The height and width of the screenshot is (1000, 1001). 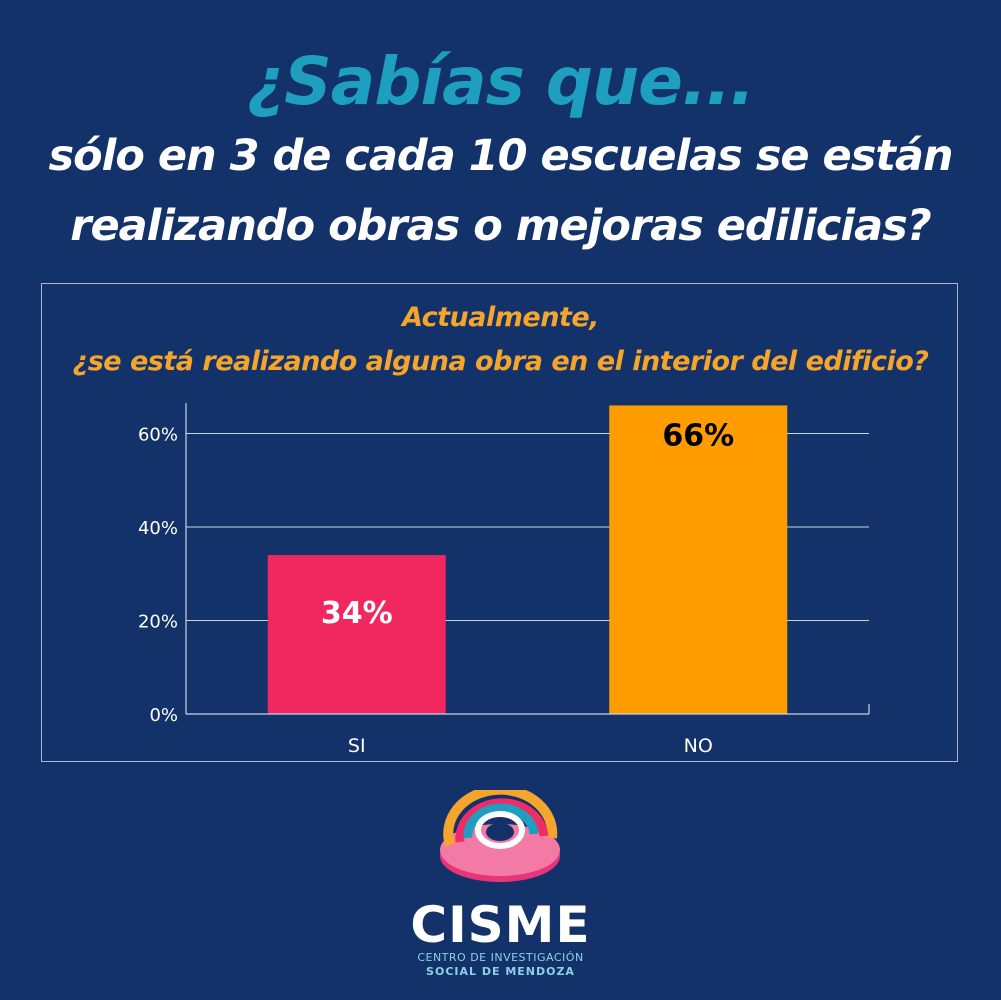 What do you see at coordinates (698, 746) in the screenshot?
I see `x-tick-label-no: NO` at bounding box center [698, 746].